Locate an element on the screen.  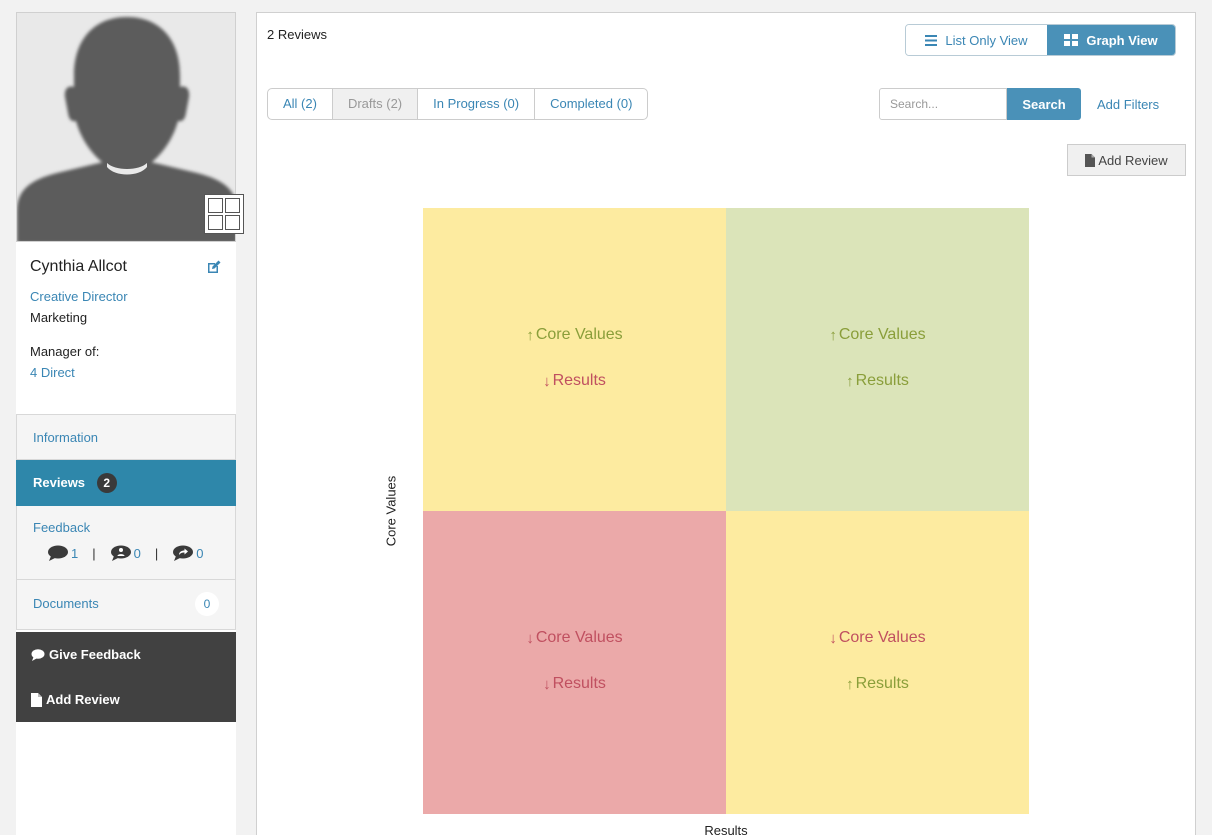
give-feedback-button: Give Feedback is located at coordinates (126, 654).